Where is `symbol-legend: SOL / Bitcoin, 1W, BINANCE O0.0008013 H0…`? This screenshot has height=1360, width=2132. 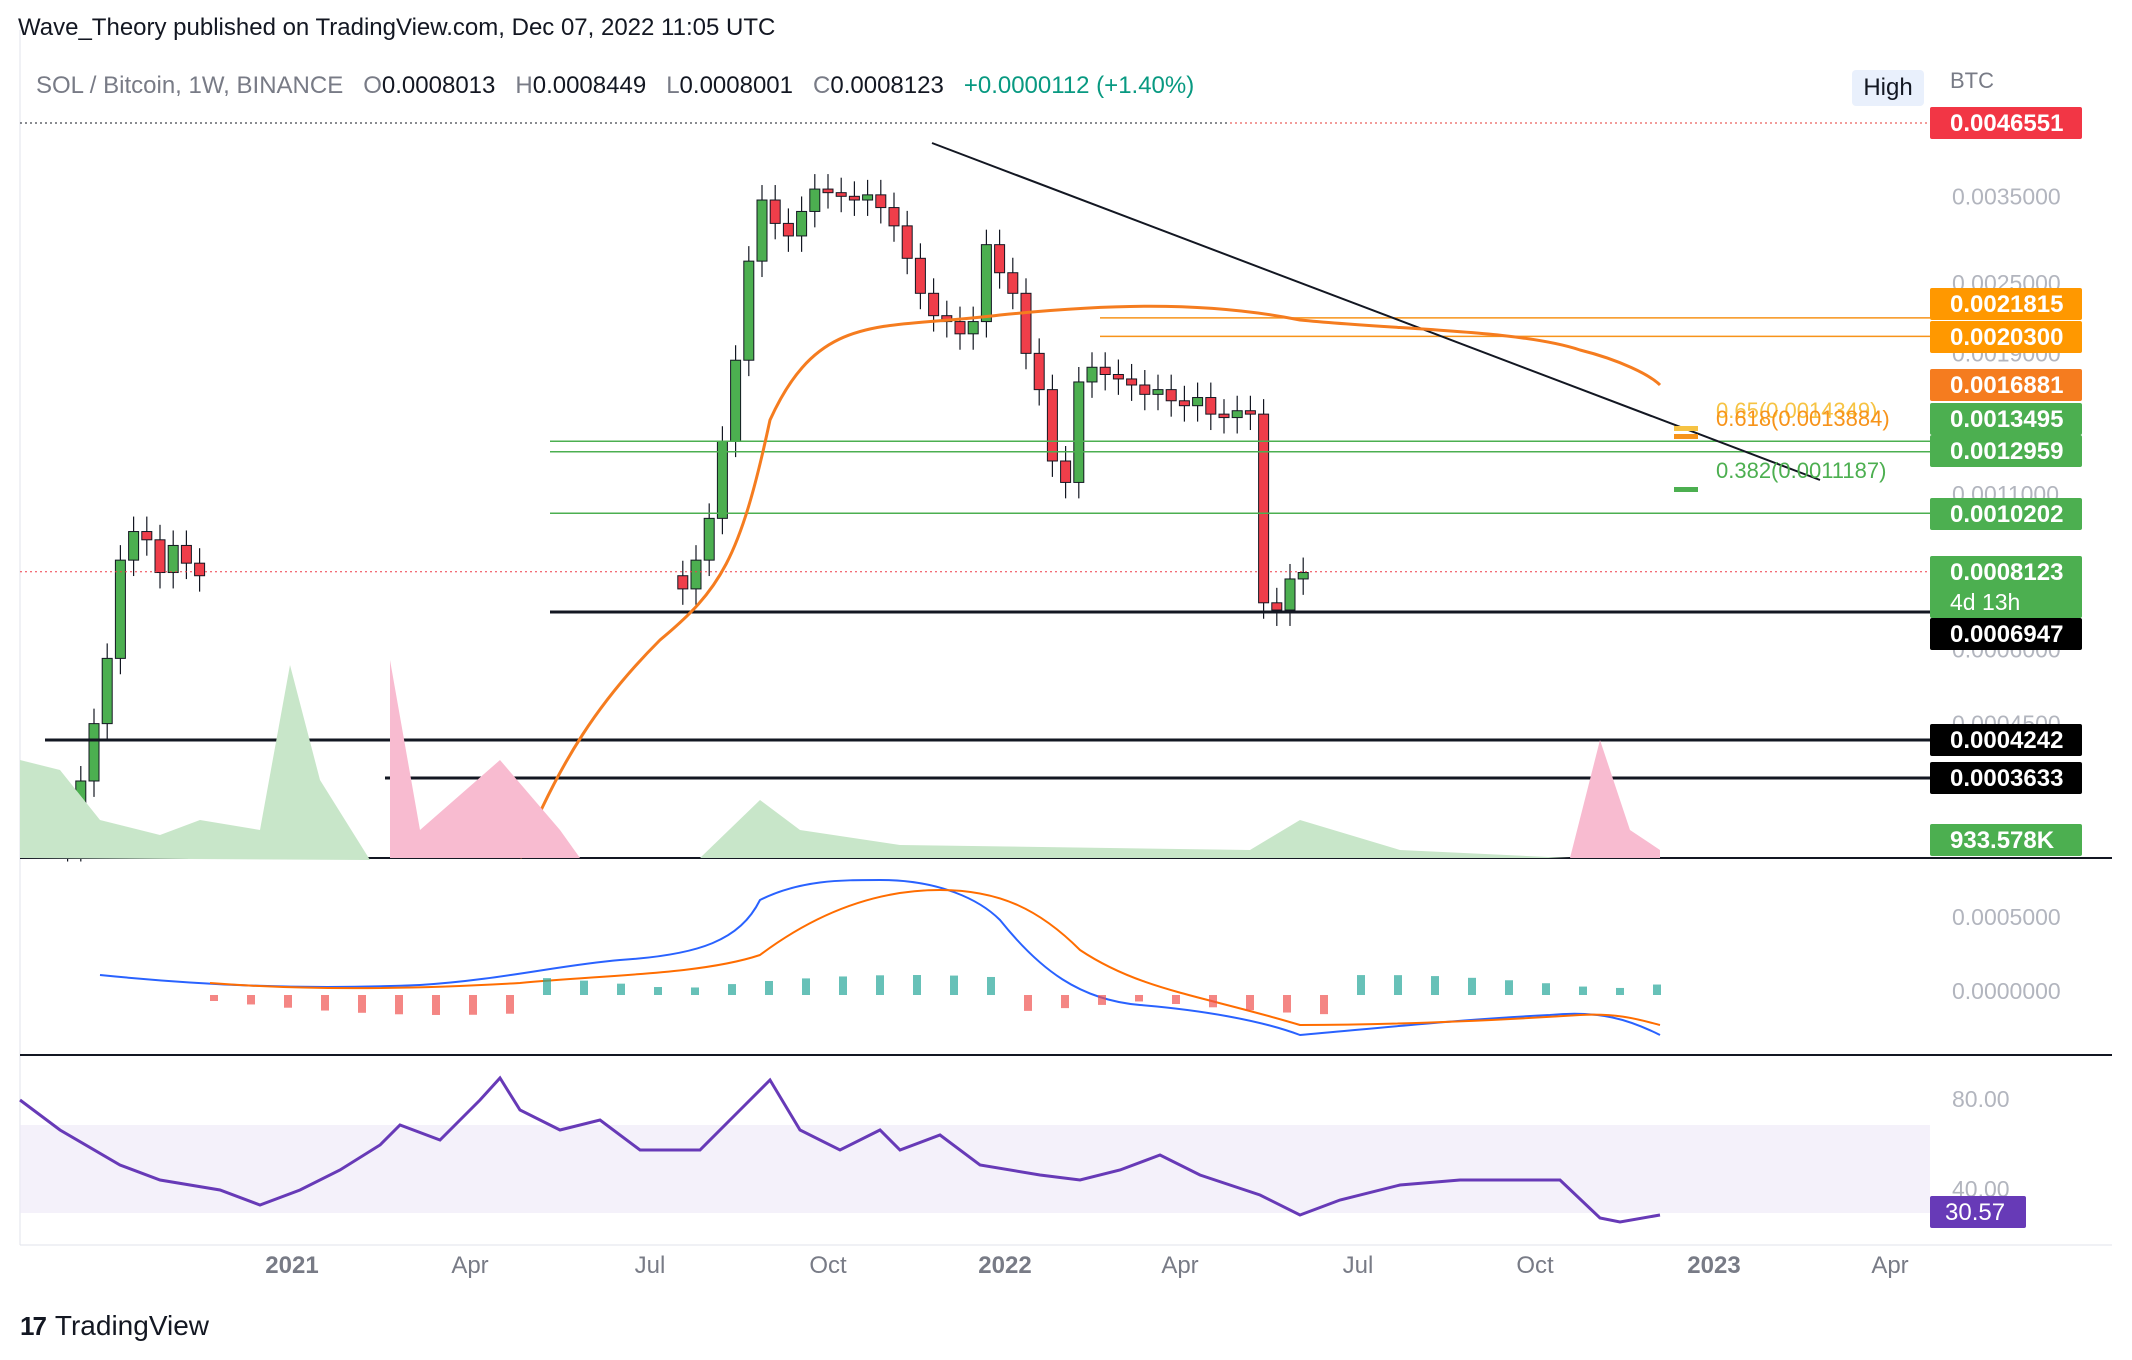
symbol-legend: SOL / Bitcoin, 1W, BINANCE O0.0008013 H0… is located at coordinates (615, 86).